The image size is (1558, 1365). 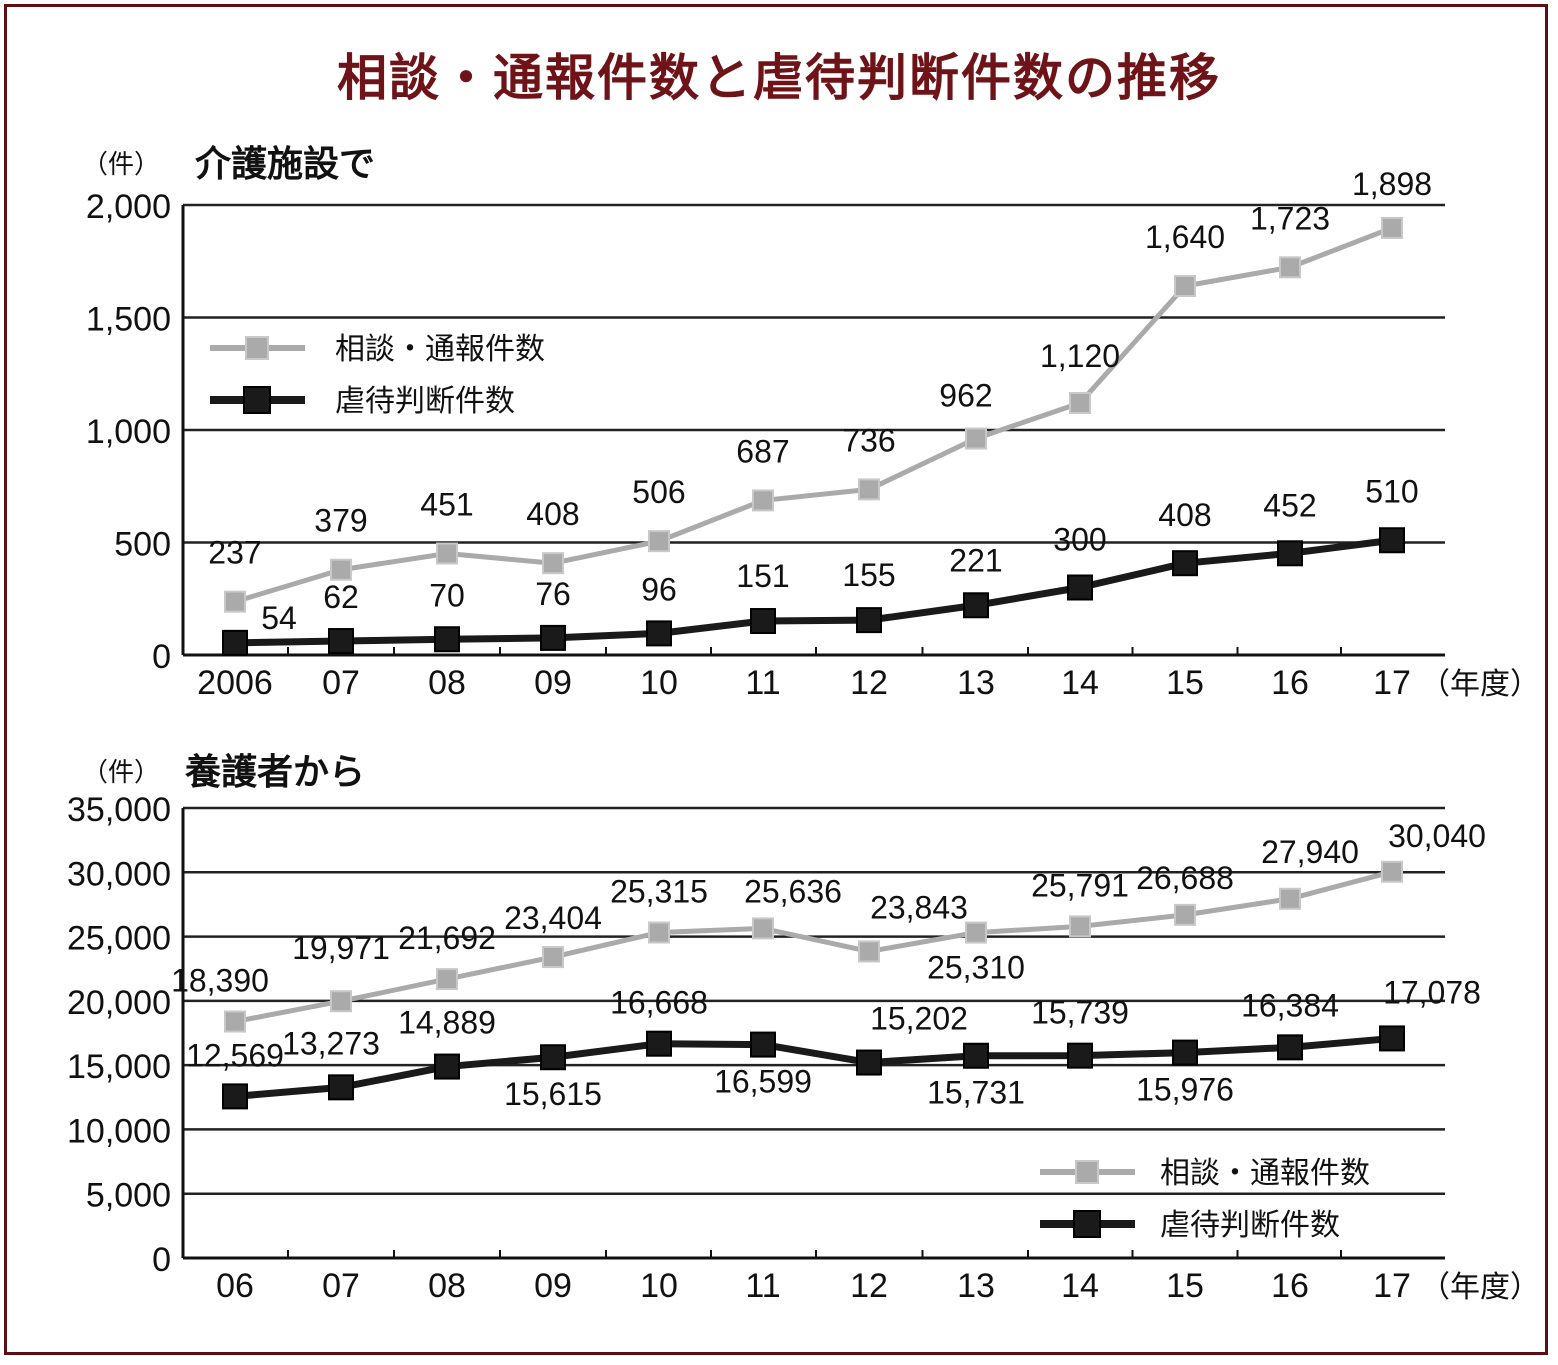 I want to click on data-label: 14,889, so click(x=447, y=1023).